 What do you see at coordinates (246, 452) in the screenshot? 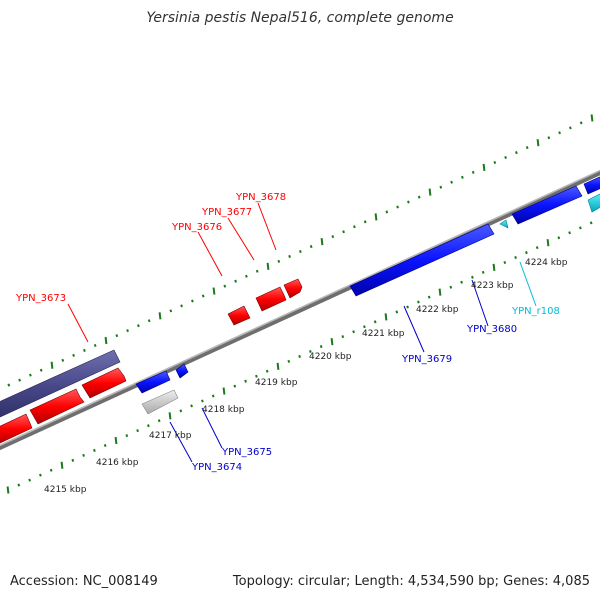
I see `gene-label-ypn-3675: YPN_3675` at bounding box center [246, 452].